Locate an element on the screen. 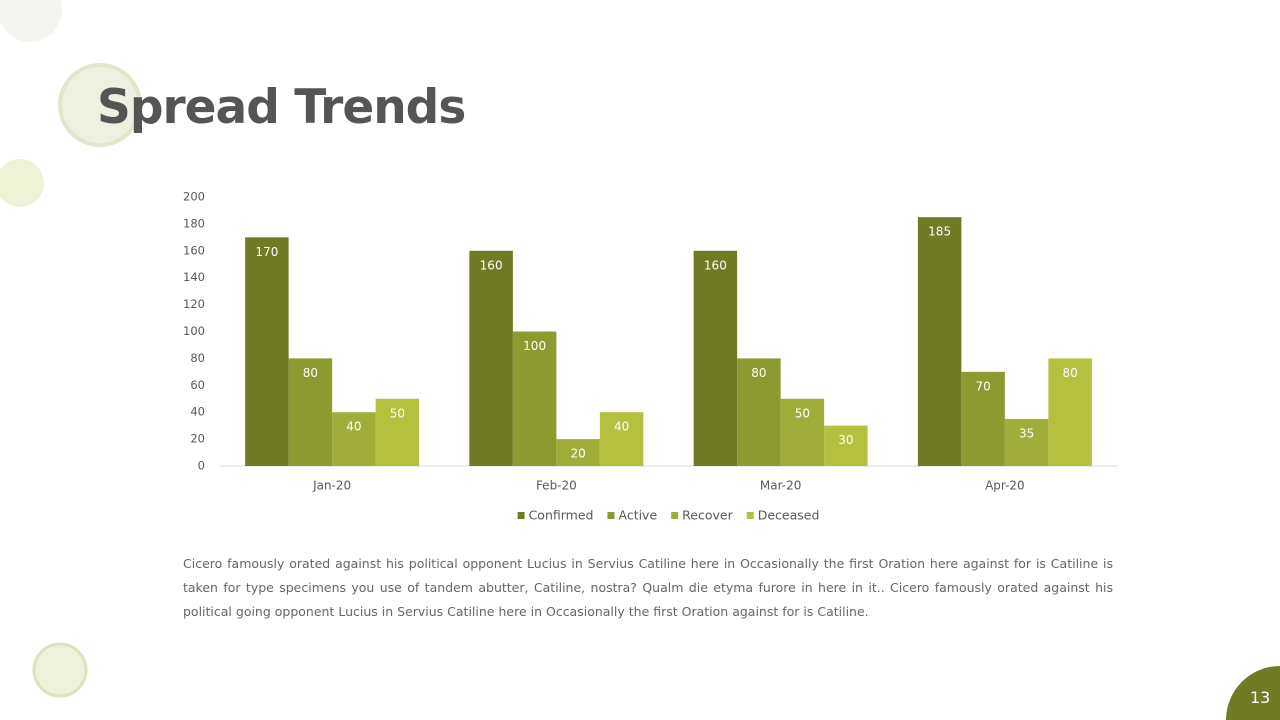 This screenshot has width=1280, height=720. data-label: 30 is located at coordinates (845, 440).